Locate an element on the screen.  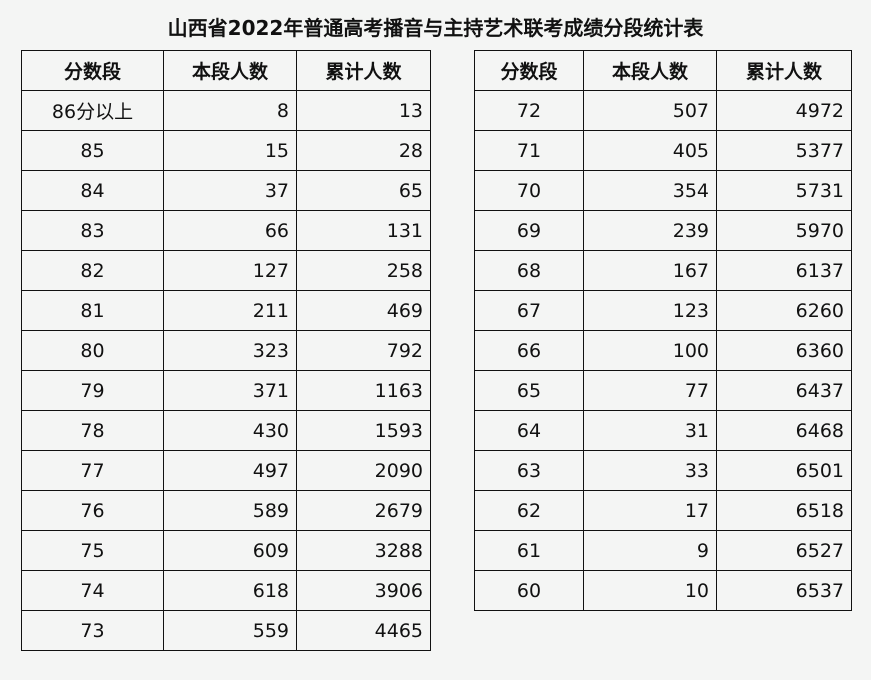
cumulative-count-cell: 2090 is located at coordinates (363, 470).